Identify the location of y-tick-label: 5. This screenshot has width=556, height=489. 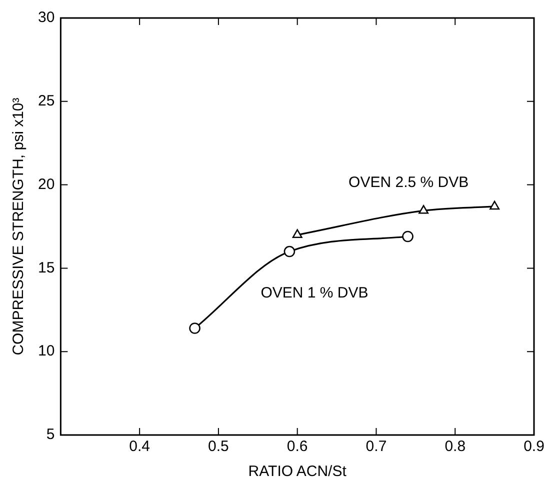
(50, 435).